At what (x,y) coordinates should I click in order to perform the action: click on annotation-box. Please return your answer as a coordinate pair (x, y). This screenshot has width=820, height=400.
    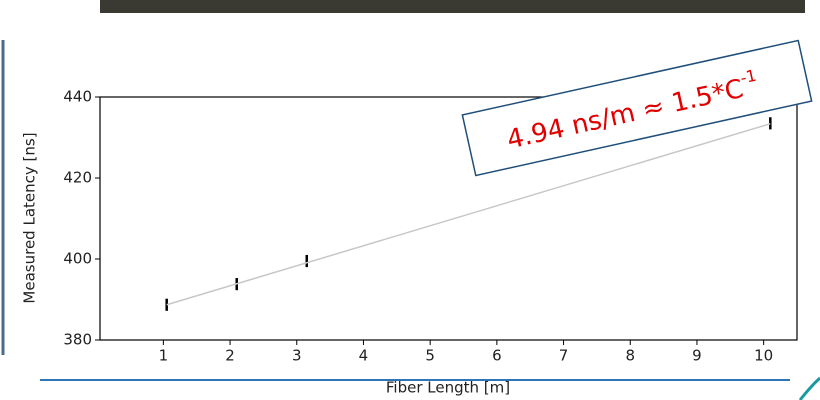
    Looking at the image, I should click on (637, 108).